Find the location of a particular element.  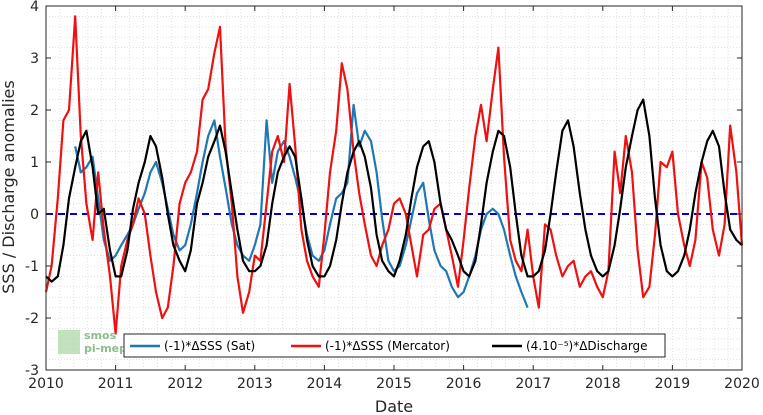

y-tick-label: 1 is located at coordinates (34, 163).